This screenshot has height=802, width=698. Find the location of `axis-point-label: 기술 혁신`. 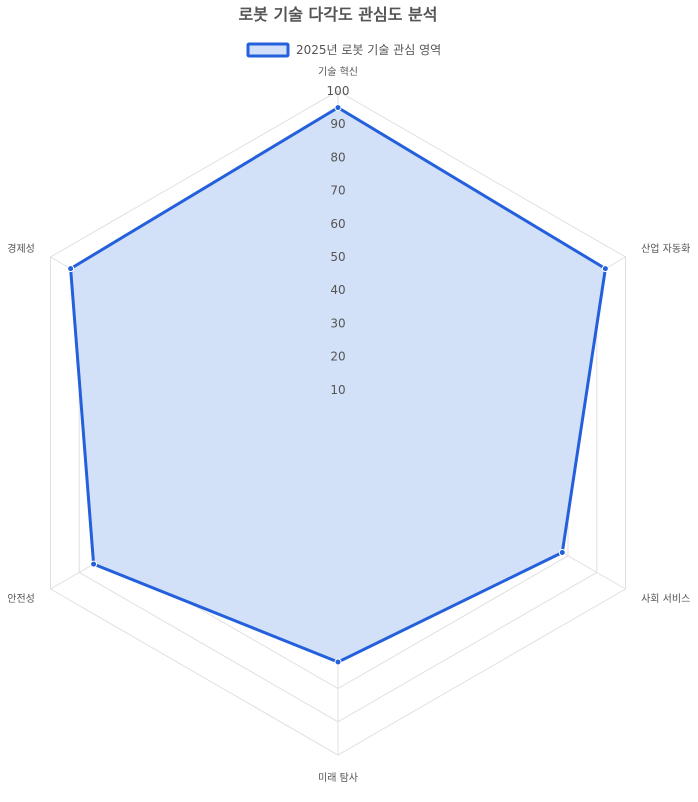

axis-point-label: 기술 혁신 is located at coordinates (338, 72).